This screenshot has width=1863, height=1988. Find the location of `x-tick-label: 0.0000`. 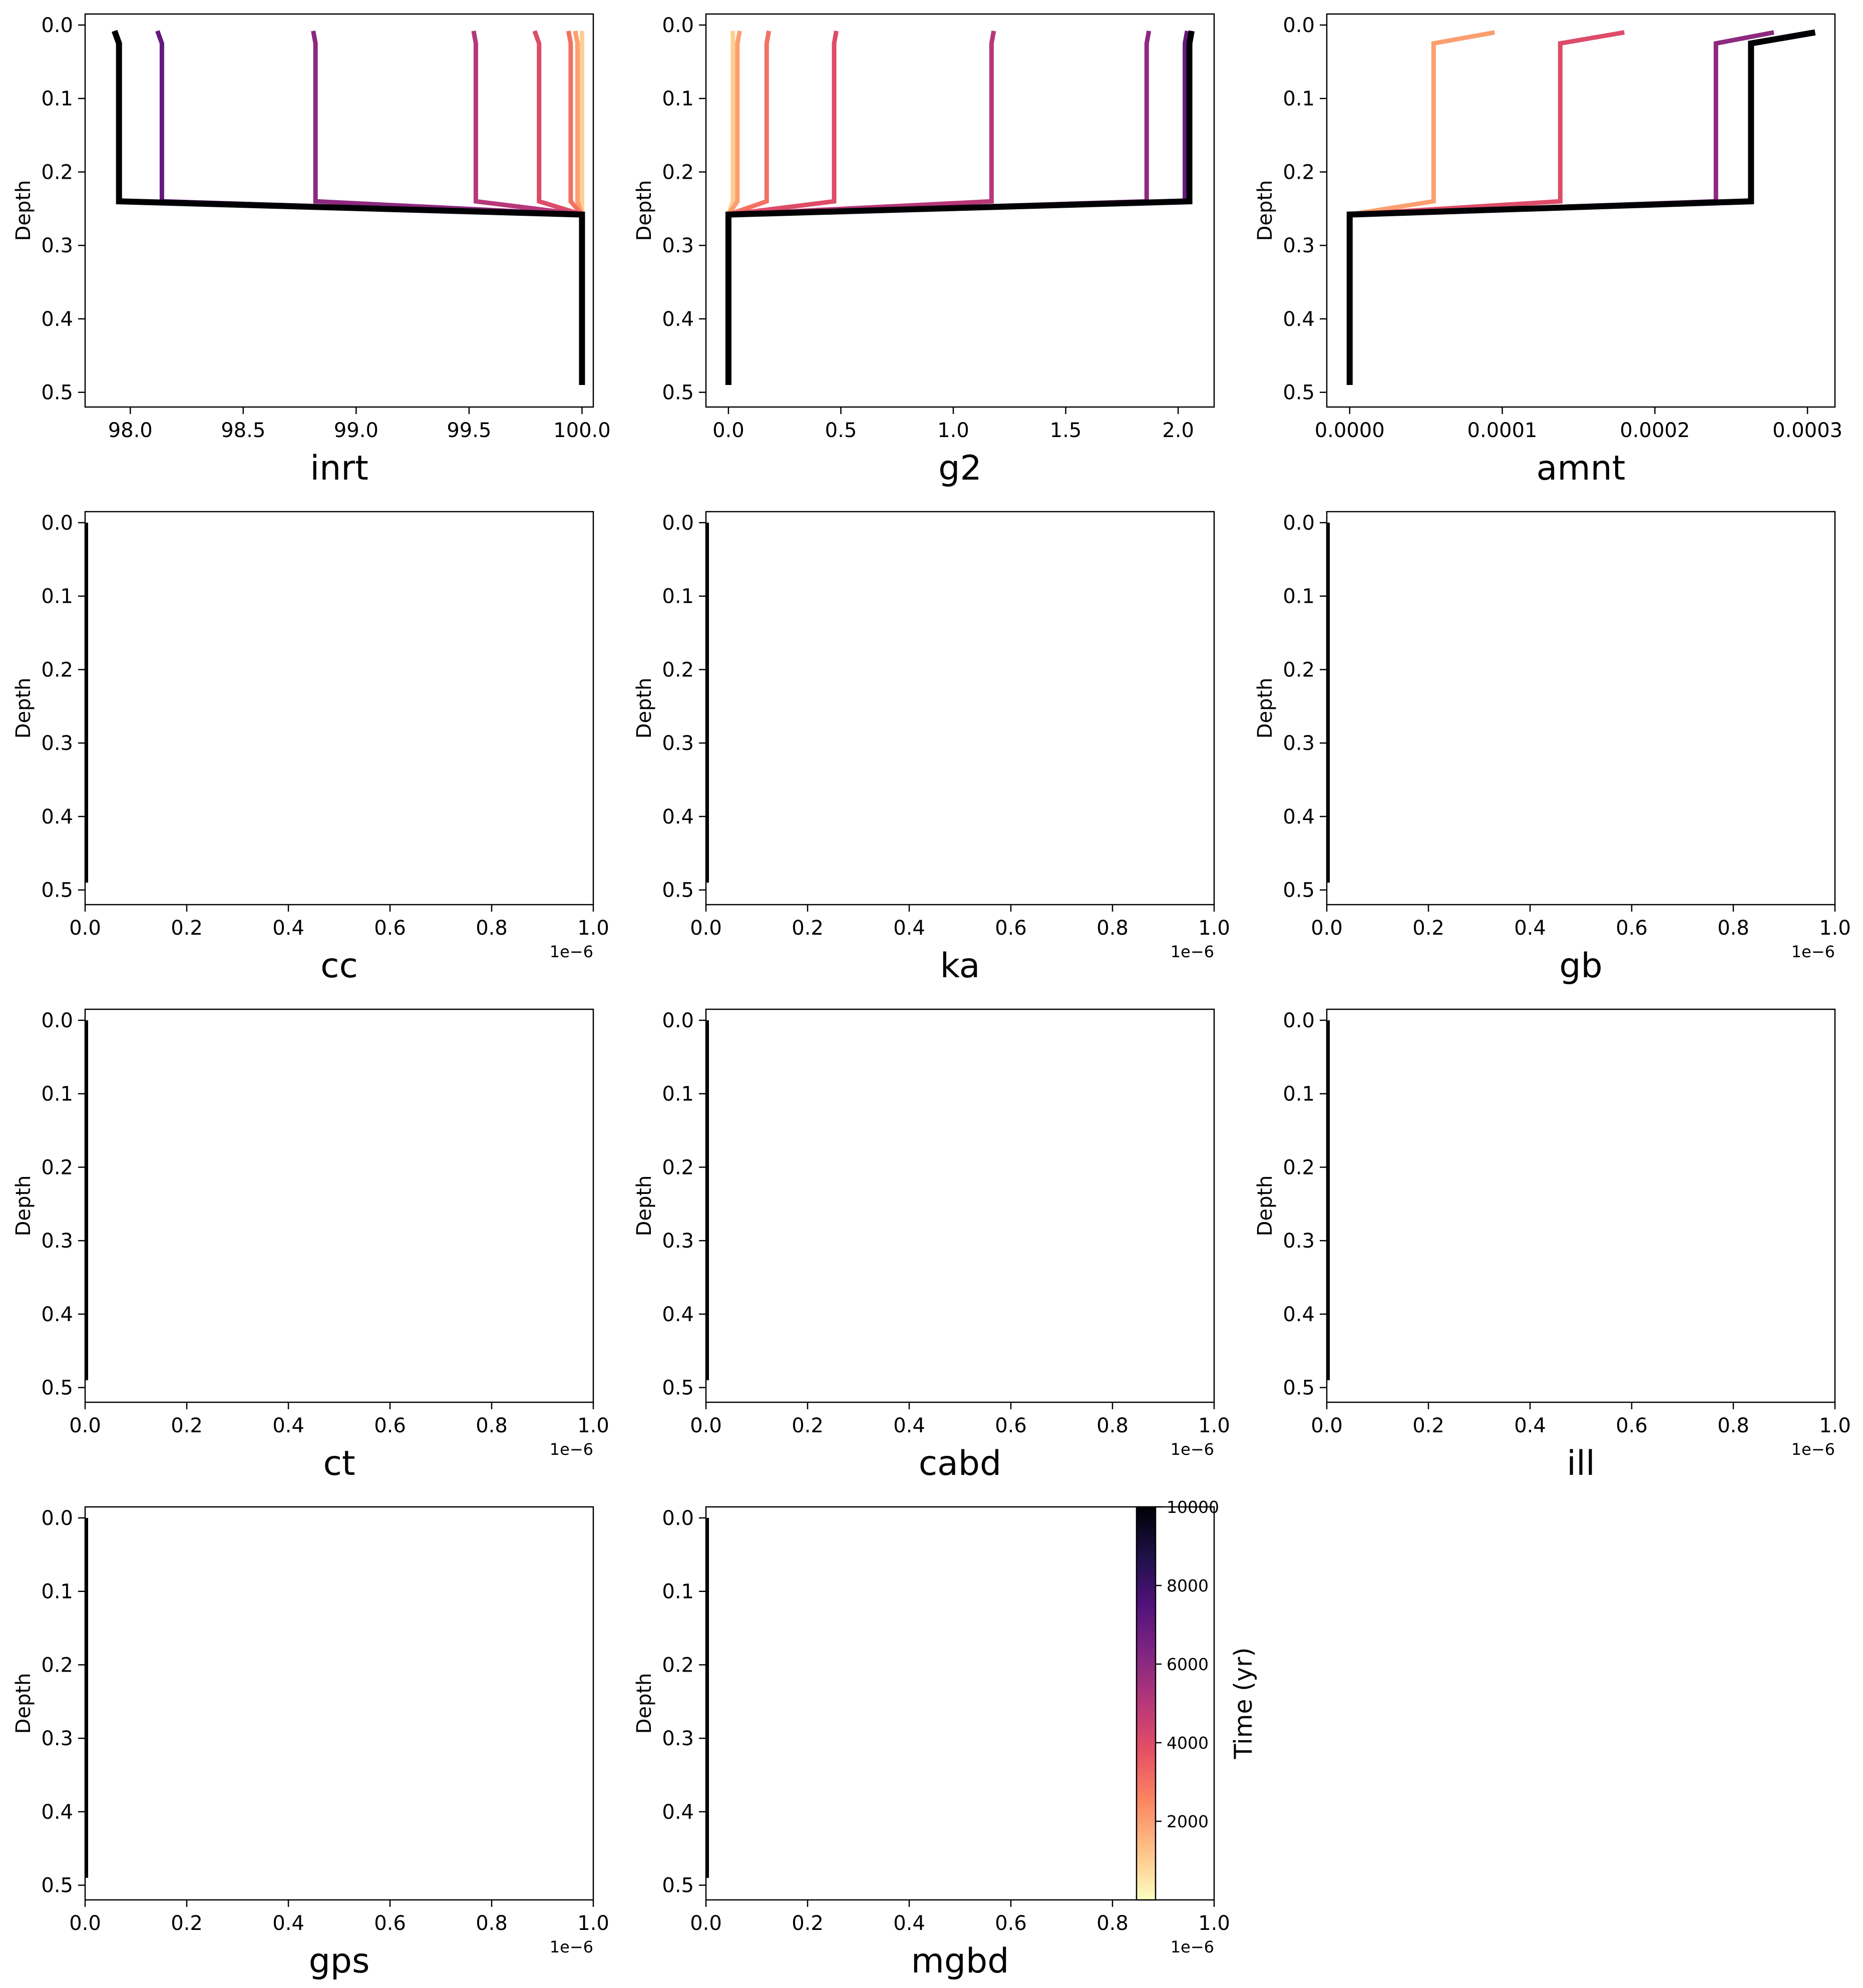

x-tick-label: 0.0000 is located at coordinates (1350, 430).